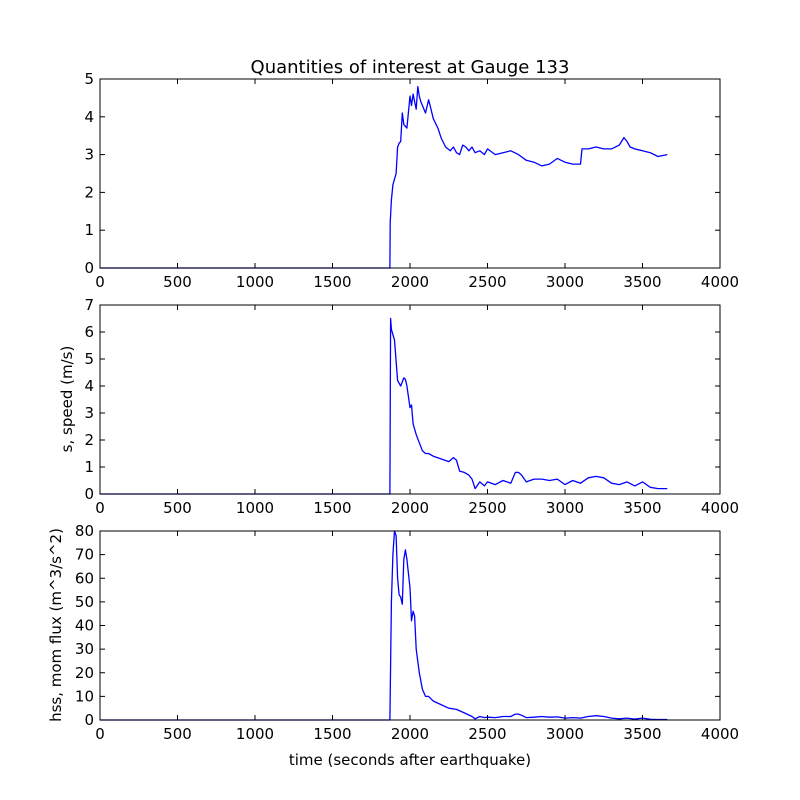 The height and width of the screenshot is (800, 800). I want to click on y-axis-label-speed: s, speed (m/s), so click(67, 399).